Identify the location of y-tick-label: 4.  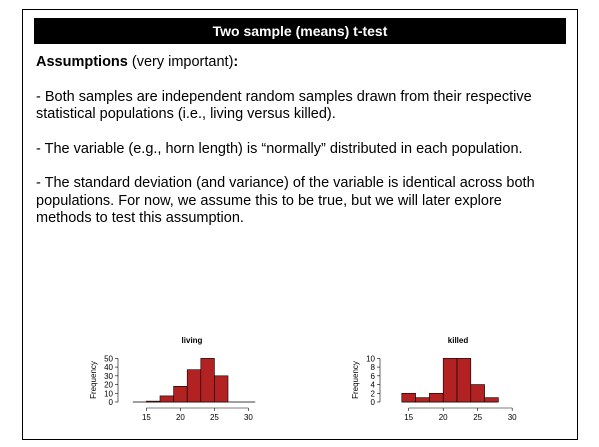
(373, 385).